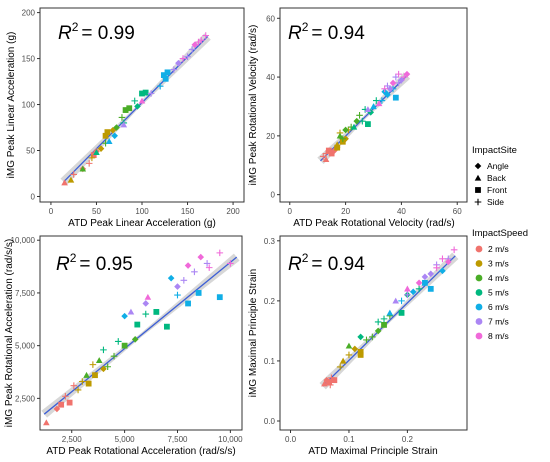  I want to click on r-squared-annotation: R2 = 0.94, so click(326, 32).